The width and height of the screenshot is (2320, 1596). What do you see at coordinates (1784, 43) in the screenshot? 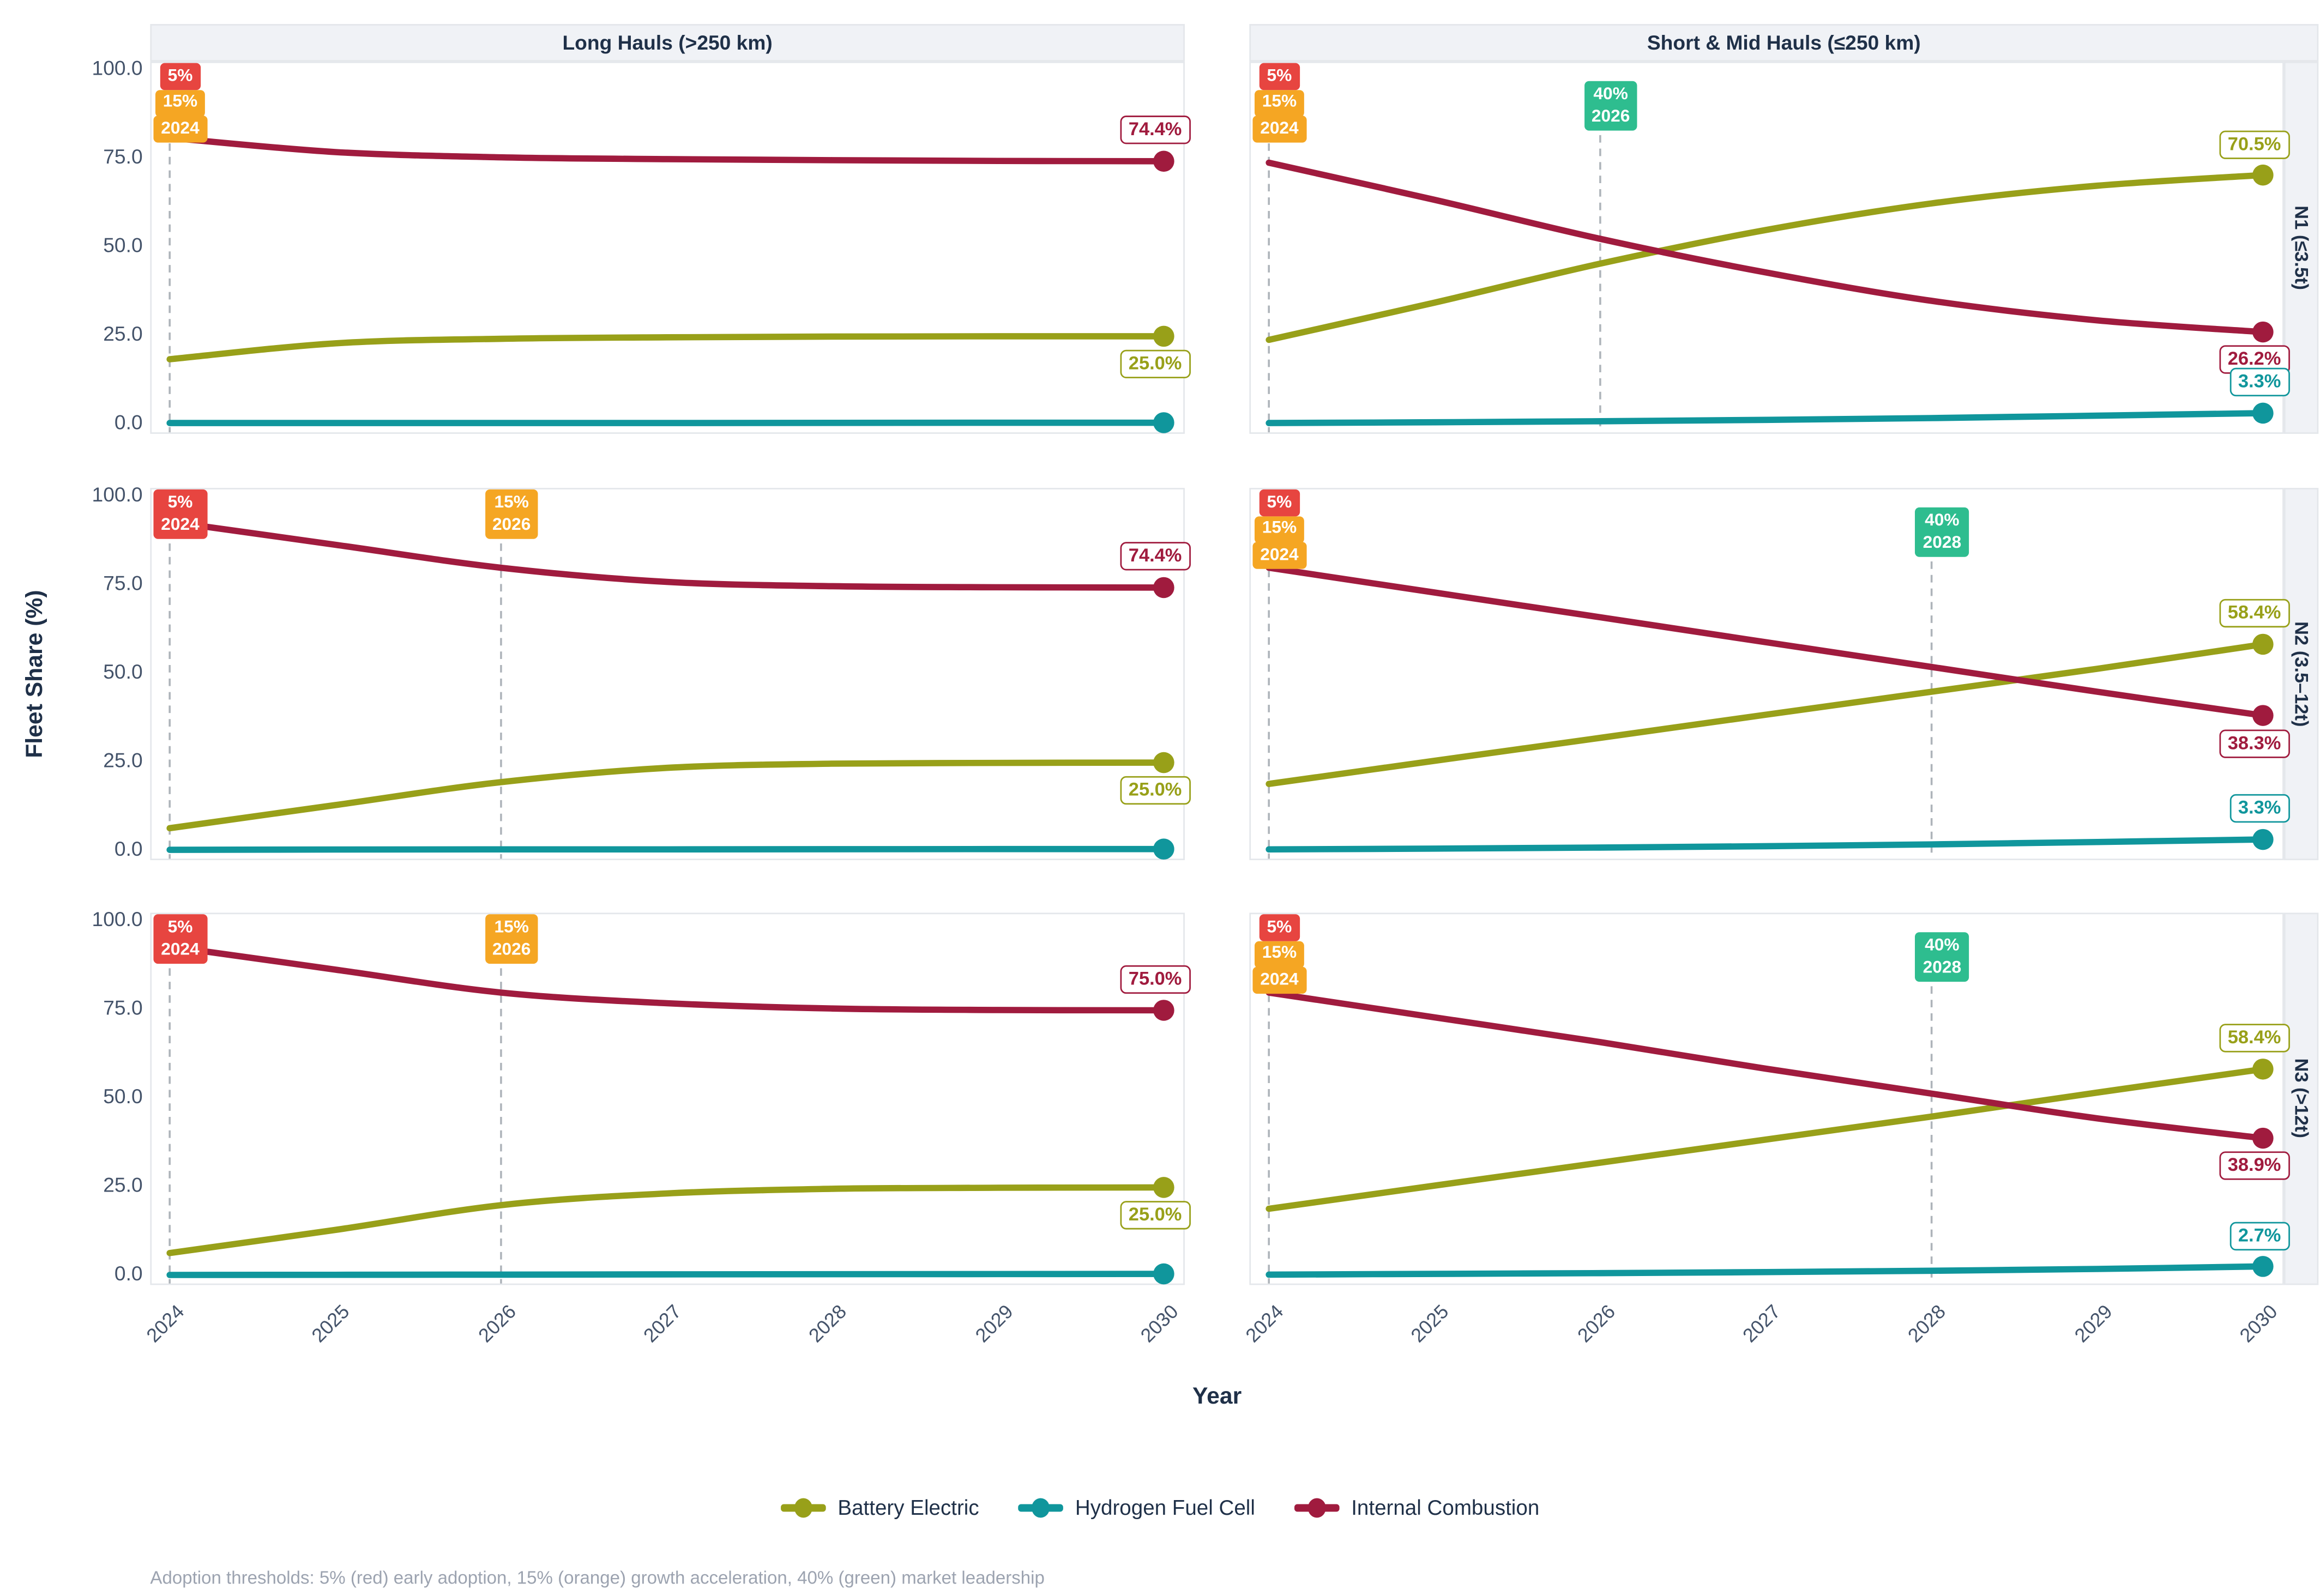
I see `facet-column-title: Short & Mid Hauls (≤250 km)` at bounding box center [1784, 43].